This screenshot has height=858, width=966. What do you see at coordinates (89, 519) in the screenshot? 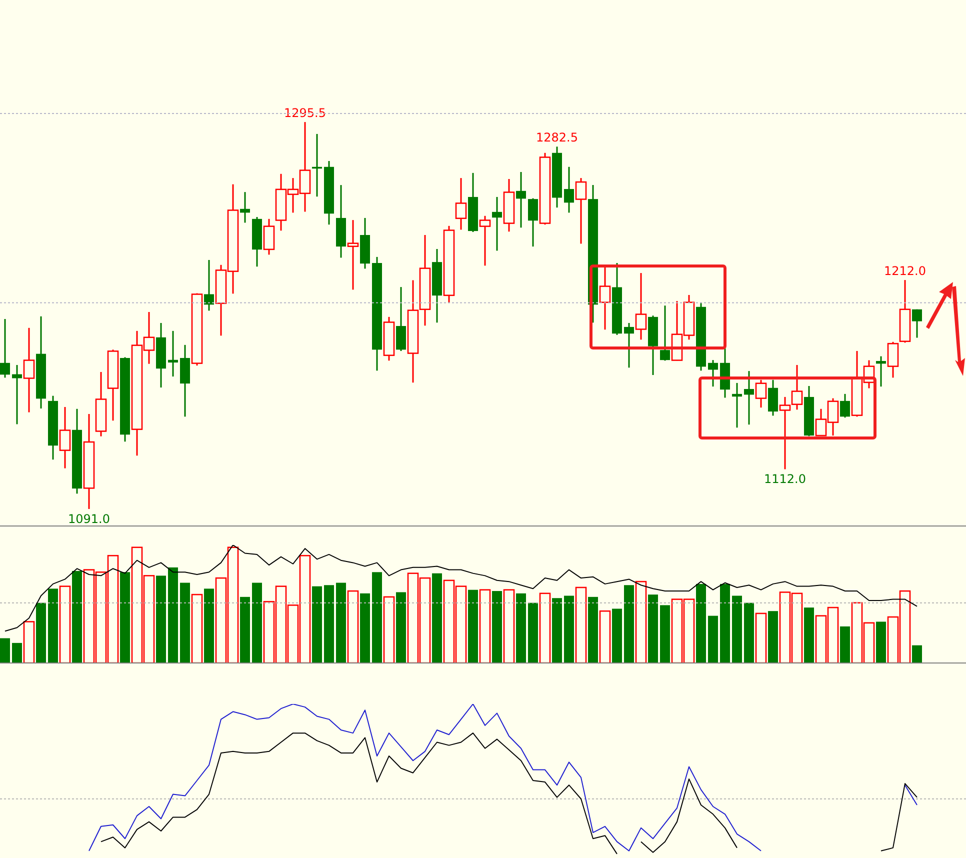
I see `text: 1091.0` at bounding box center [89, 519].